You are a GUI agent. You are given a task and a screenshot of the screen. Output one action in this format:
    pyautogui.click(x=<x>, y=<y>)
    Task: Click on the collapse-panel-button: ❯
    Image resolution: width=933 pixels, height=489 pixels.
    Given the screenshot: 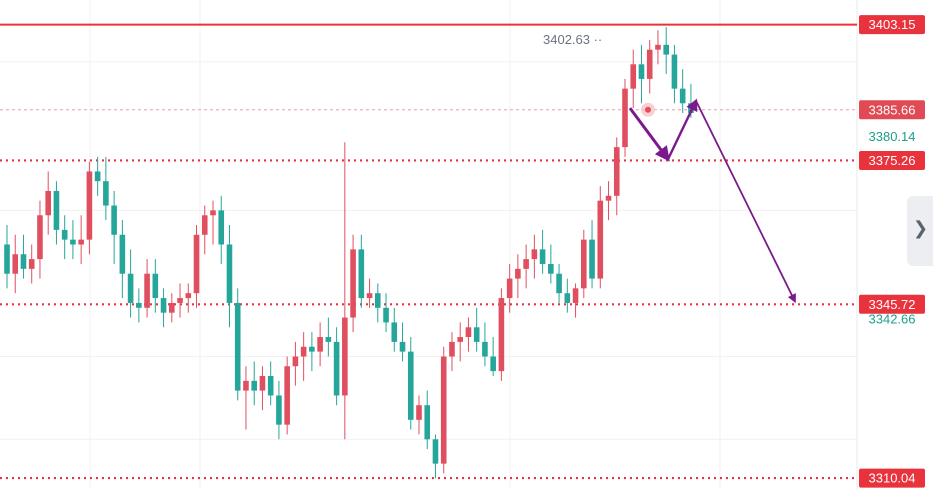 What is the action you would take?
    pyautogui.click(x=920, y=231)
    